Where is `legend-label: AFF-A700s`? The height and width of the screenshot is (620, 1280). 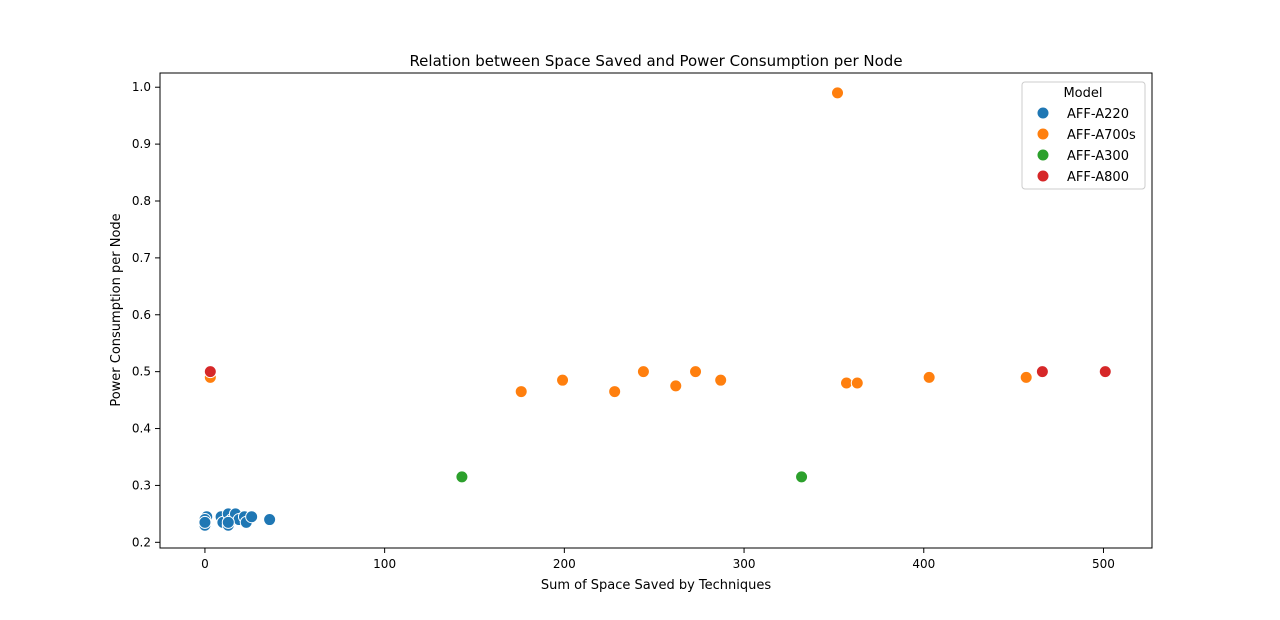
legend-label: AFF-A700s is located at coordinates (1101, 135).